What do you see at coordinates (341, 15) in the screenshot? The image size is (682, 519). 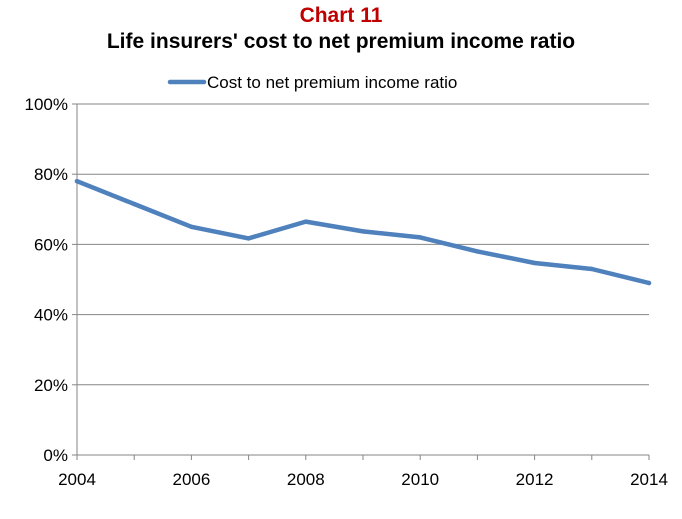 I see `chart-number-label: Chart 11` at bounding box center [341, 15].